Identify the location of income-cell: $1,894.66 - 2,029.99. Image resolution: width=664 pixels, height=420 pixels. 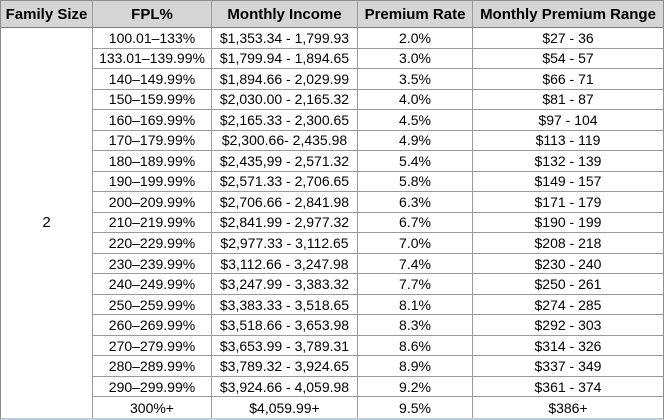
(285, 79).